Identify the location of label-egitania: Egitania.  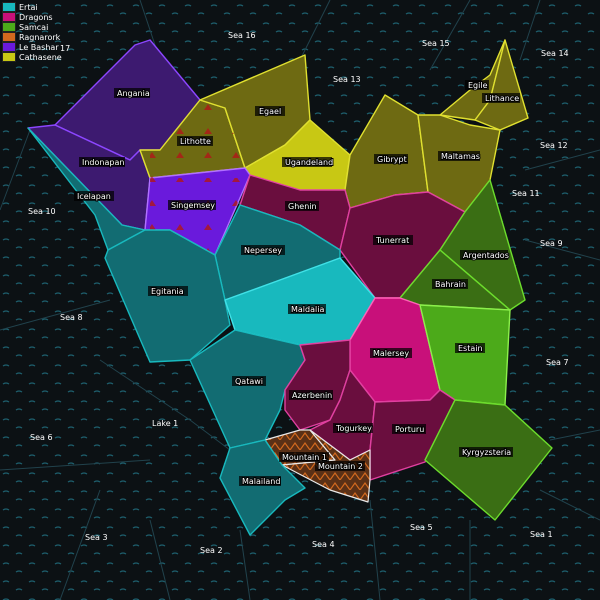
(167, 291).